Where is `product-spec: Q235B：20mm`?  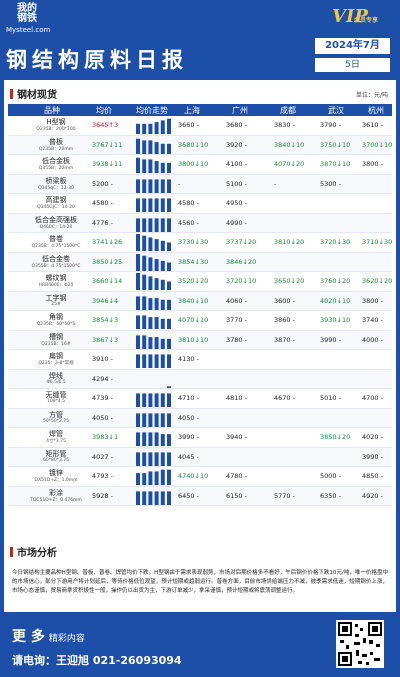 product-spec: Q235B：20mm is located at coordinates (56, 149).